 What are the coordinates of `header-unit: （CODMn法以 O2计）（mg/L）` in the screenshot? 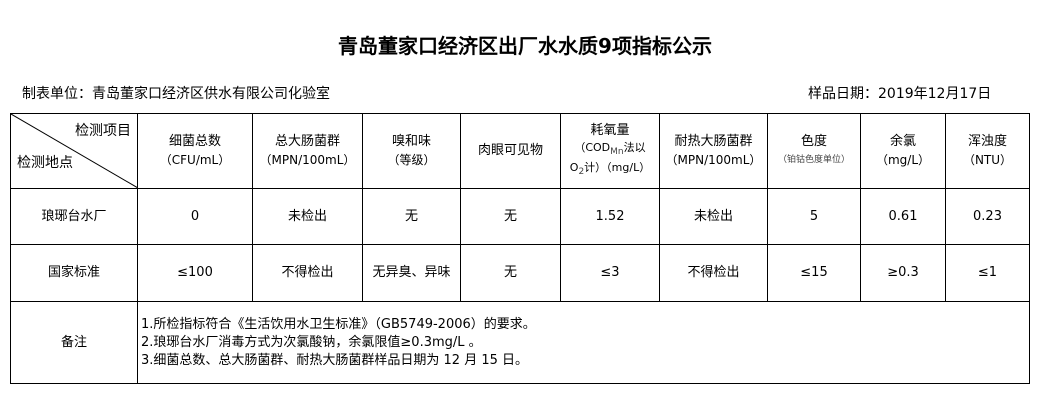 It's located at (610, 159).